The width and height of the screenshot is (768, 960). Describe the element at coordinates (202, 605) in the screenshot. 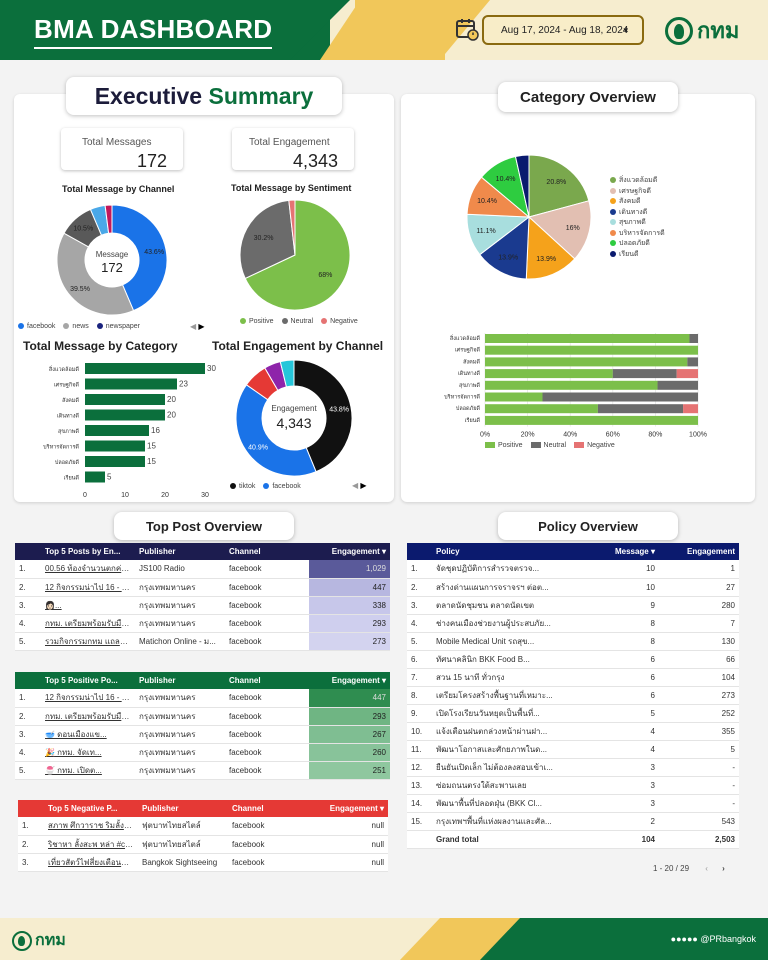

I see `table-row: 3. 👩🏻... กรุงเทพมหานคร facebook 338` at that location.